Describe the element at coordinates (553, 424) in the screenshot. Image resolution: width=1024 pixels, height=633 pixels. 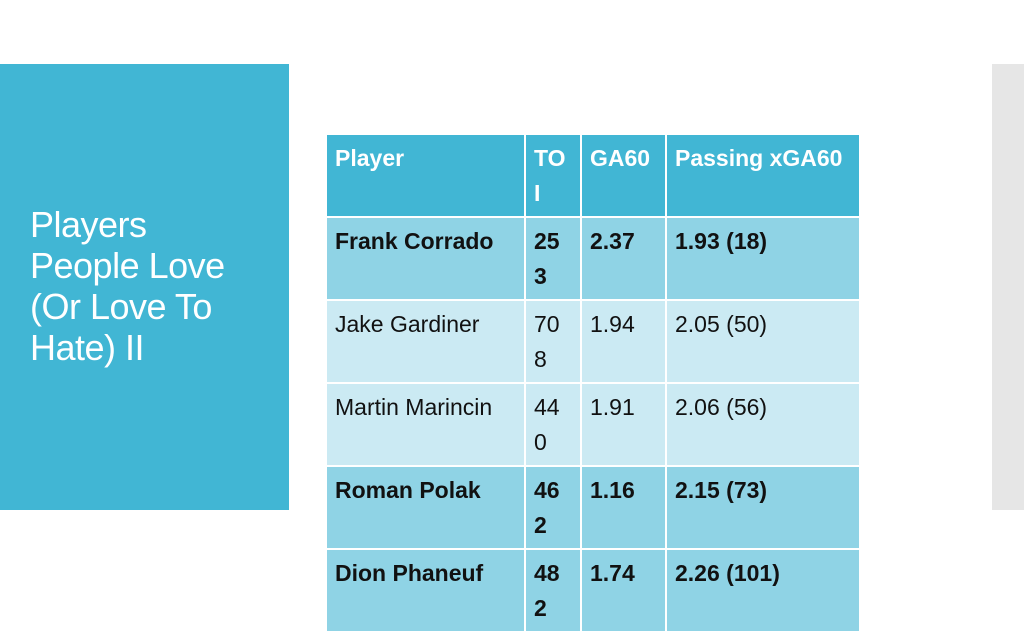
I see `cell: 440` at that location.